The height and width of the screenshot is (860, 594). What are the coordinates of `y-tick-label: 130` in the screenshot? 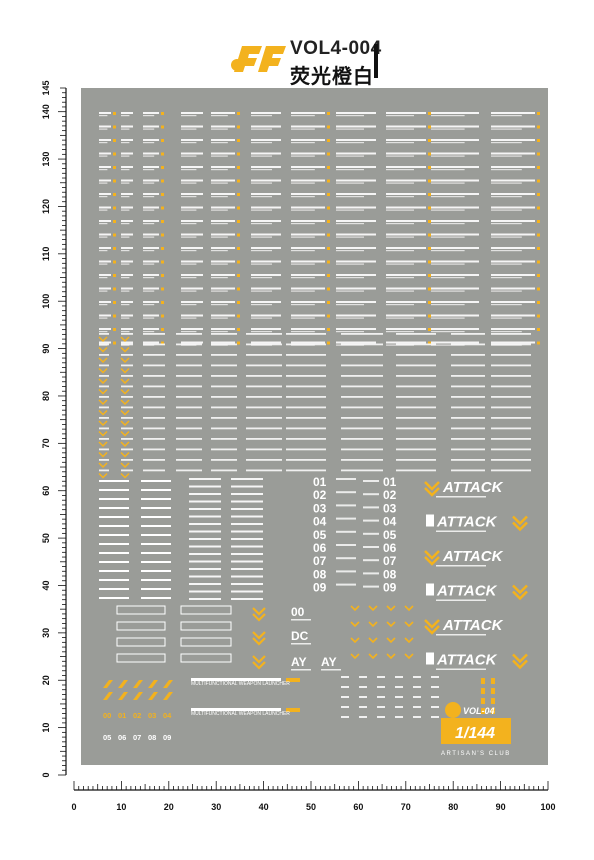 It's located at (46, 159).